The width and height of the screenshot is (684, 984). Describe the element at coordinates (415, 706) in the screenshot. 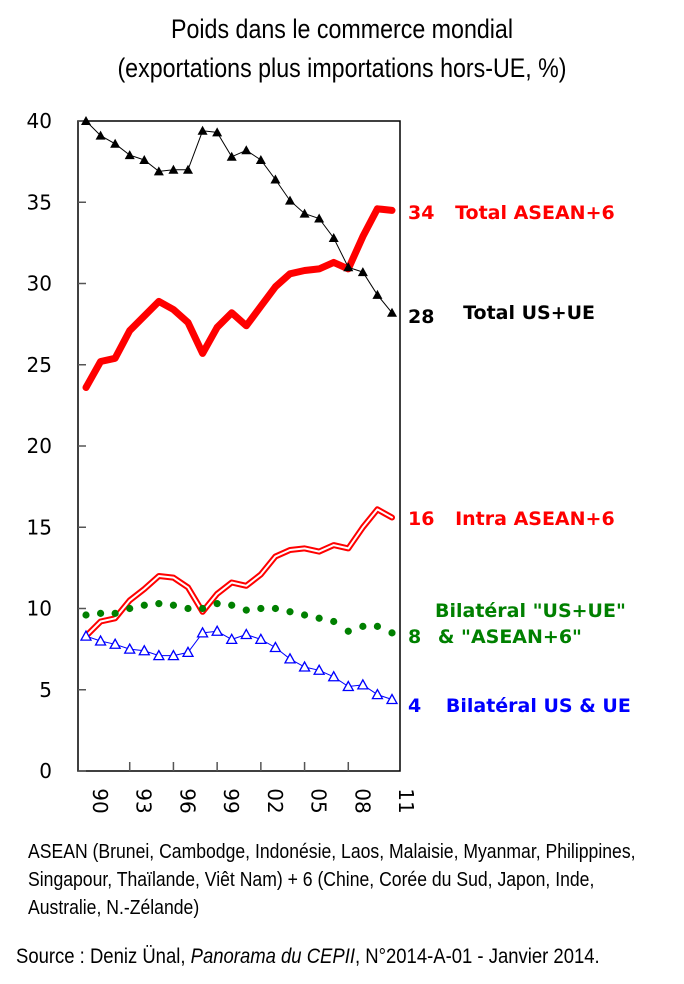

I see `end-value: 4` at that location.